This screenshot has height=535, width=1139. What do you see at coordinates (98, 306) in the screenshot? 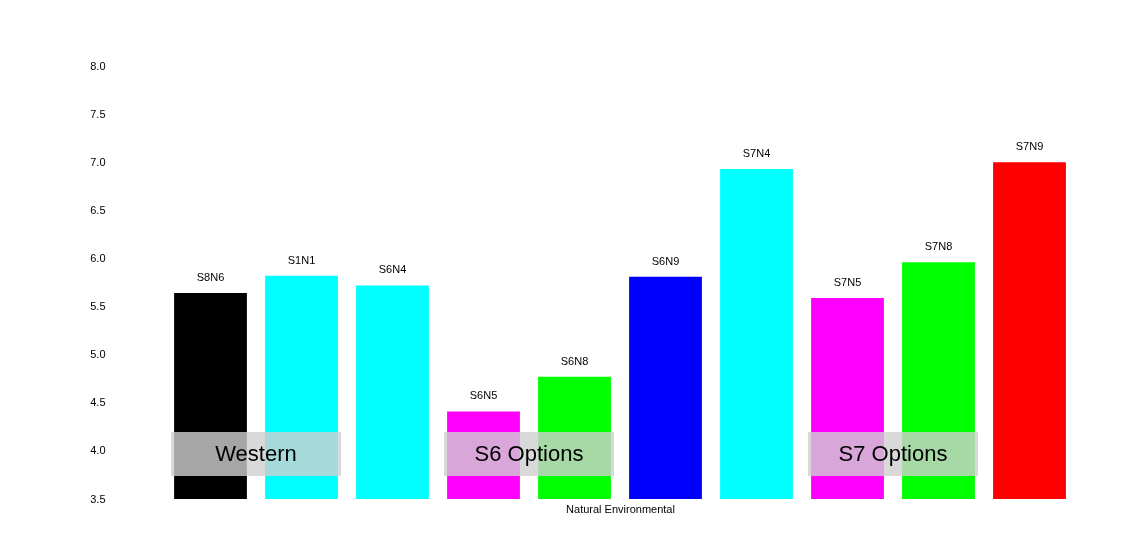
I see `y-tick-label: 5.5` at bounding box center [98, 306].